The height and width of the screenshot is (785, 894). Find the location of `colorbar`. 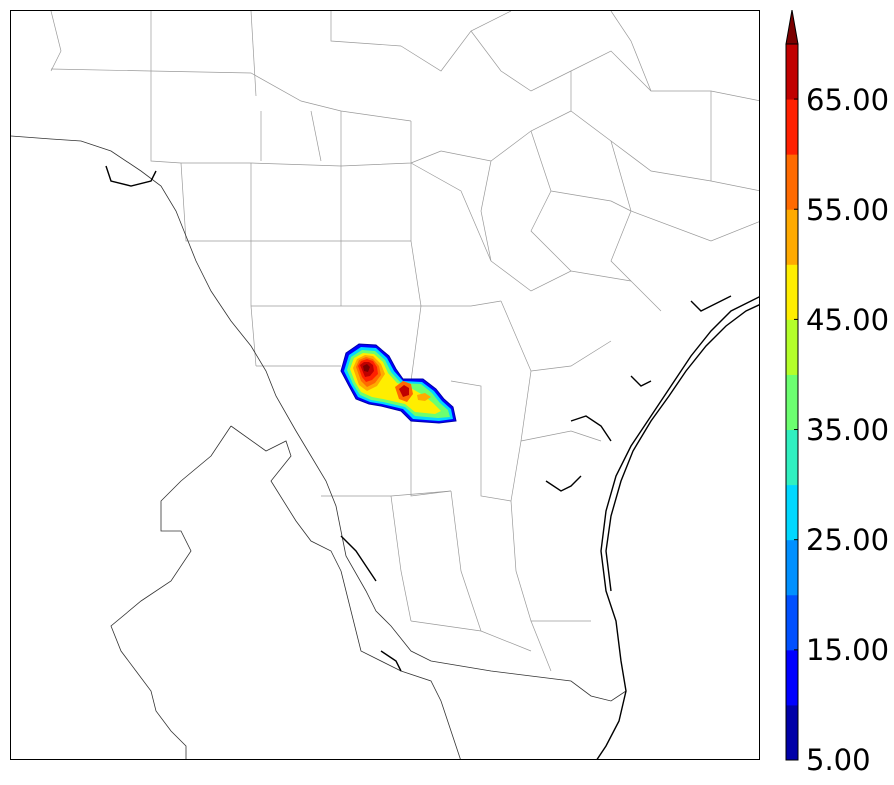

colorbar is located at coordinates (792, 385).